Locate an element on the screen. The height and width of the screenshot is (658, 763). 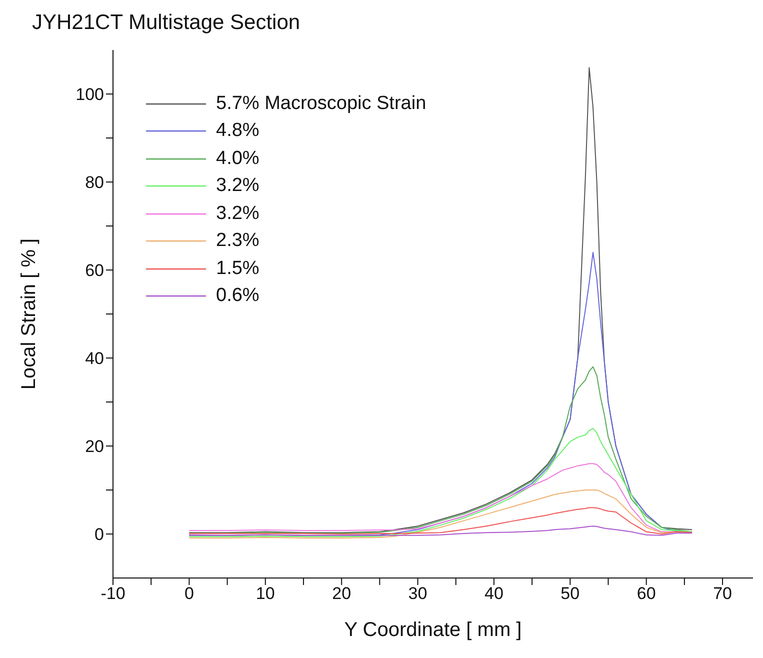
legend-label: 4.0% is located at coordinates (238, 159).